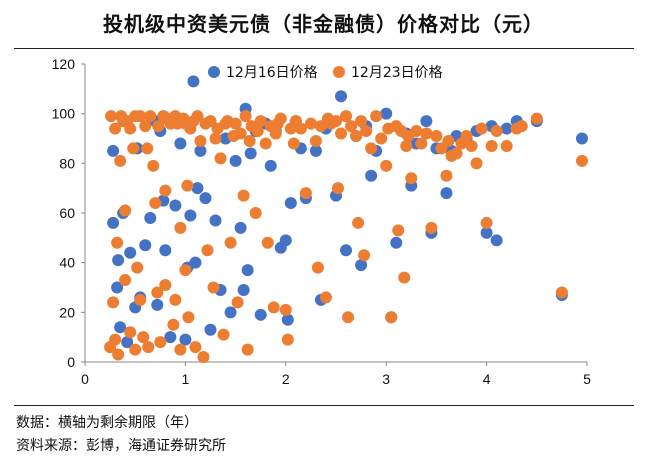  What do you see at coordinates (85, 379) in the screenshot?
I see `x-tick-label: 0` at bounding box center [85, 379].